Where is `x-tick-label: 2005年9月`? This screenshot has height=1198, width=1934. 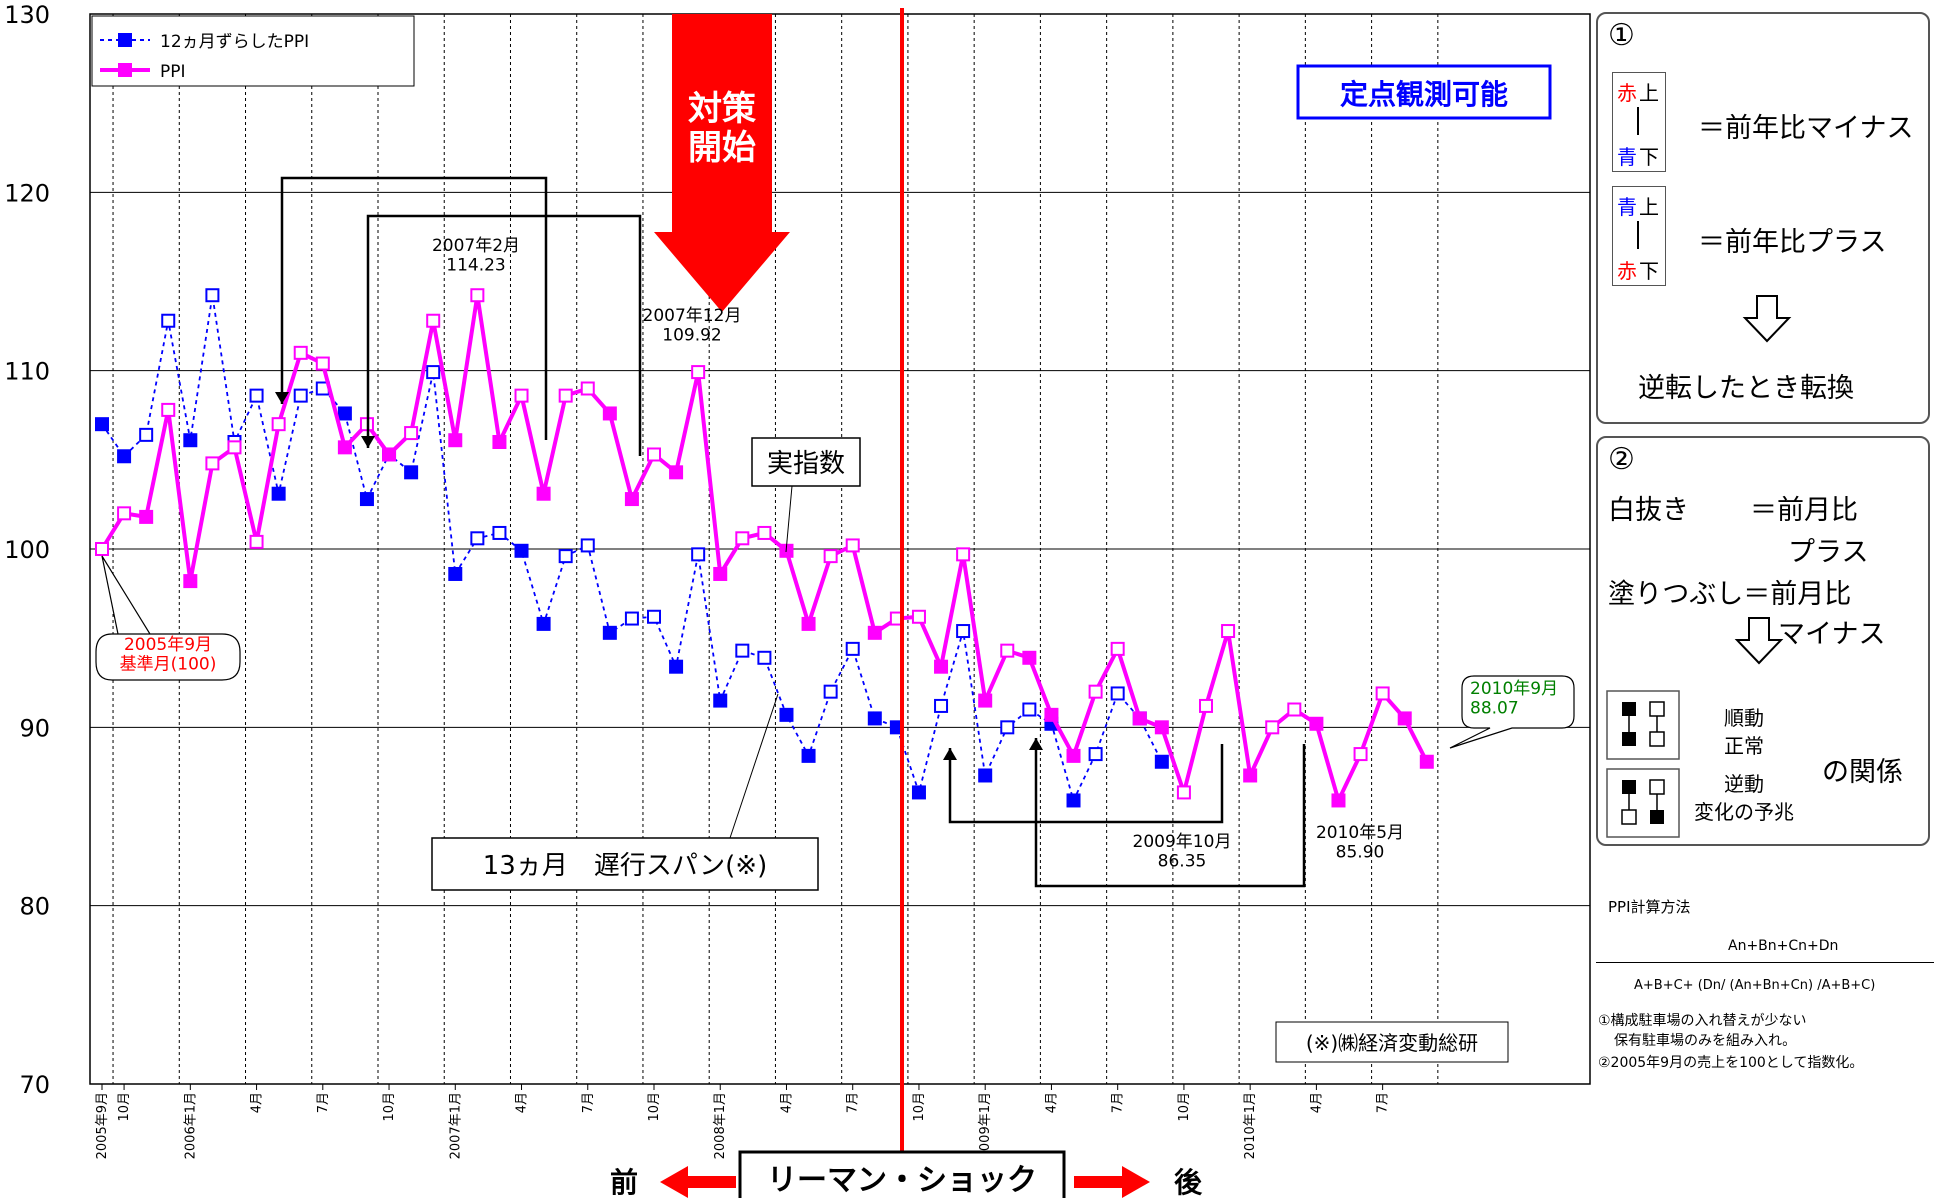 x-tick-label: 2005年9月 is located at coordinates (102, 1125).